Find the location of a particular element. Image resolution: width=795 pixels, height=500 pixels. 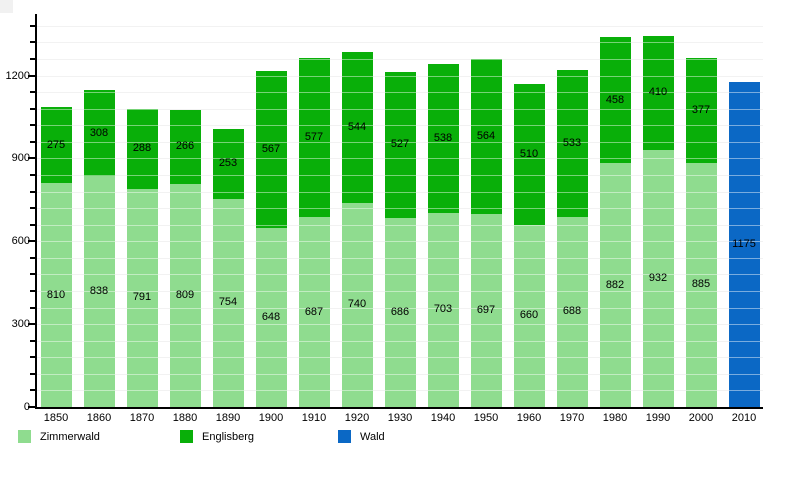

bar-value-label: 791 is located at coordinates (142, 297).